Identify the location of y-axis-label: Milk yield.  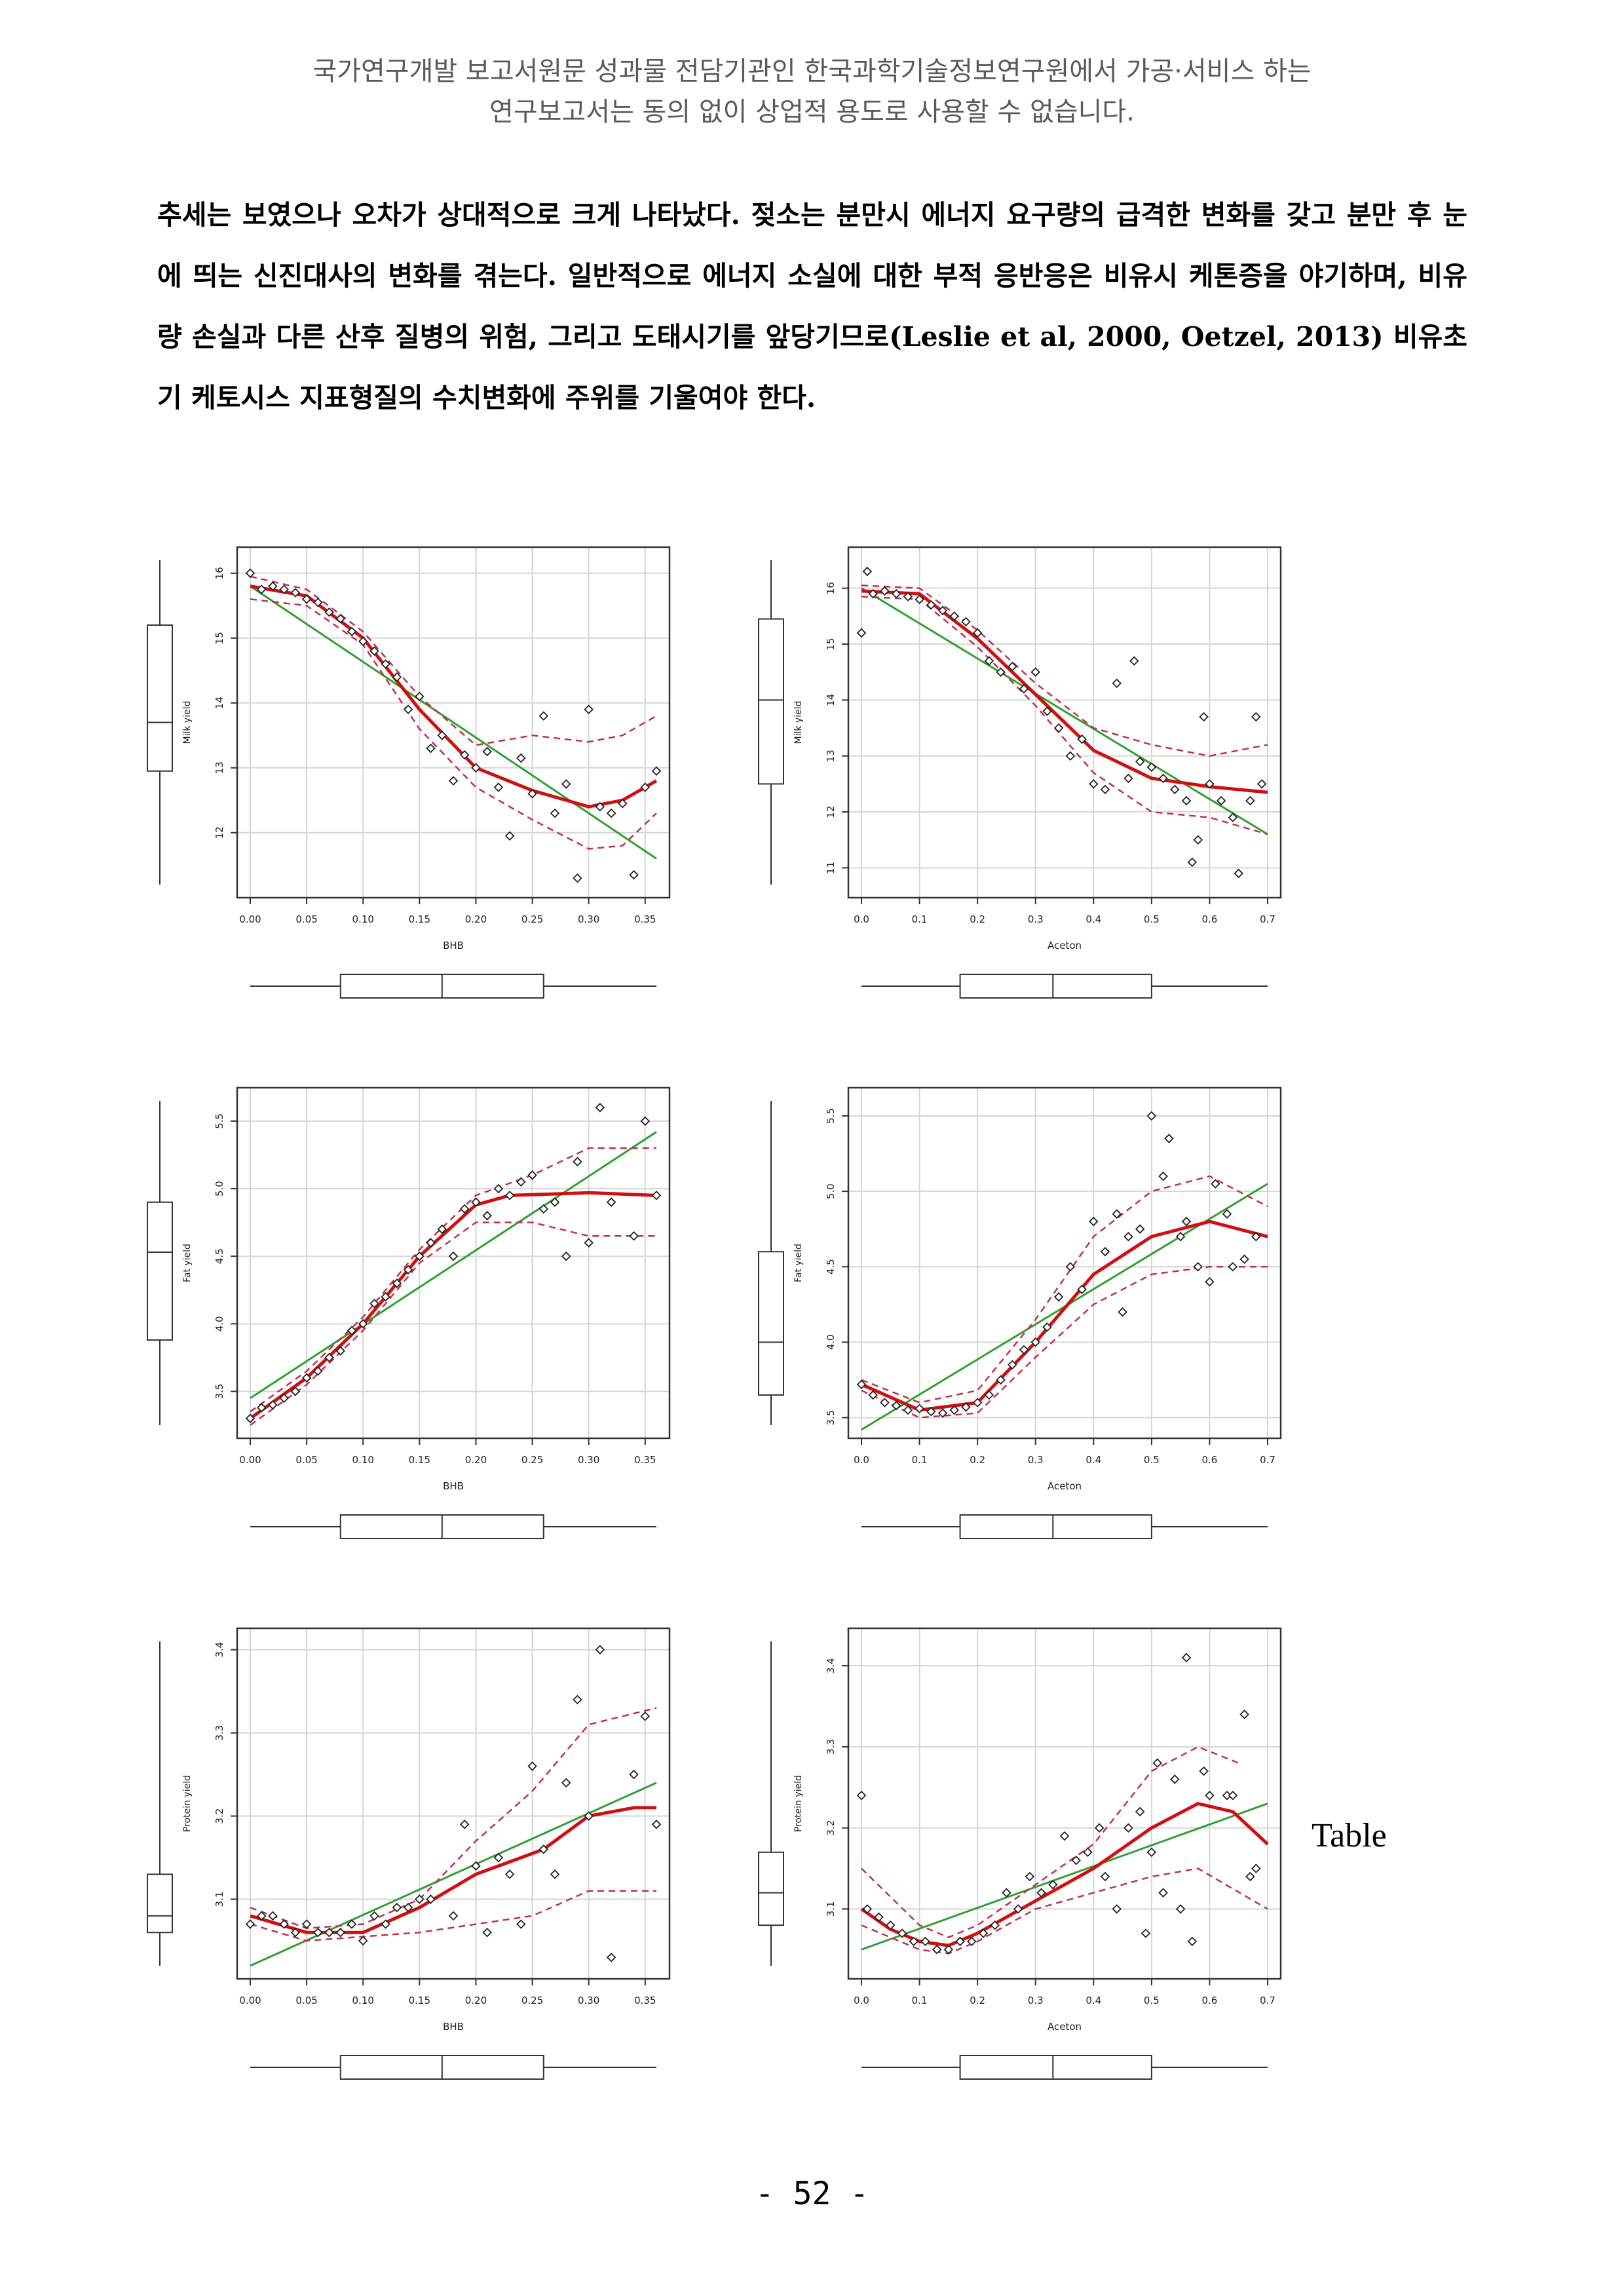
(187, 722).